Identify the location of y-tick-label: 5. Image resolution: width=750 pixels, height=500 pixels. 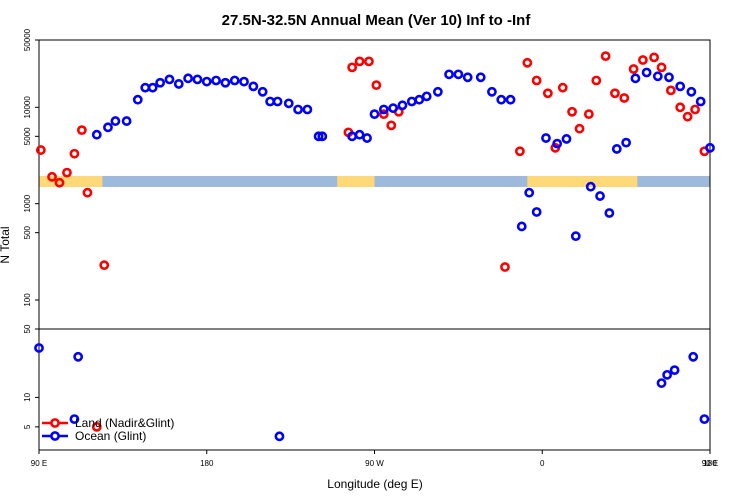
(27, 426).